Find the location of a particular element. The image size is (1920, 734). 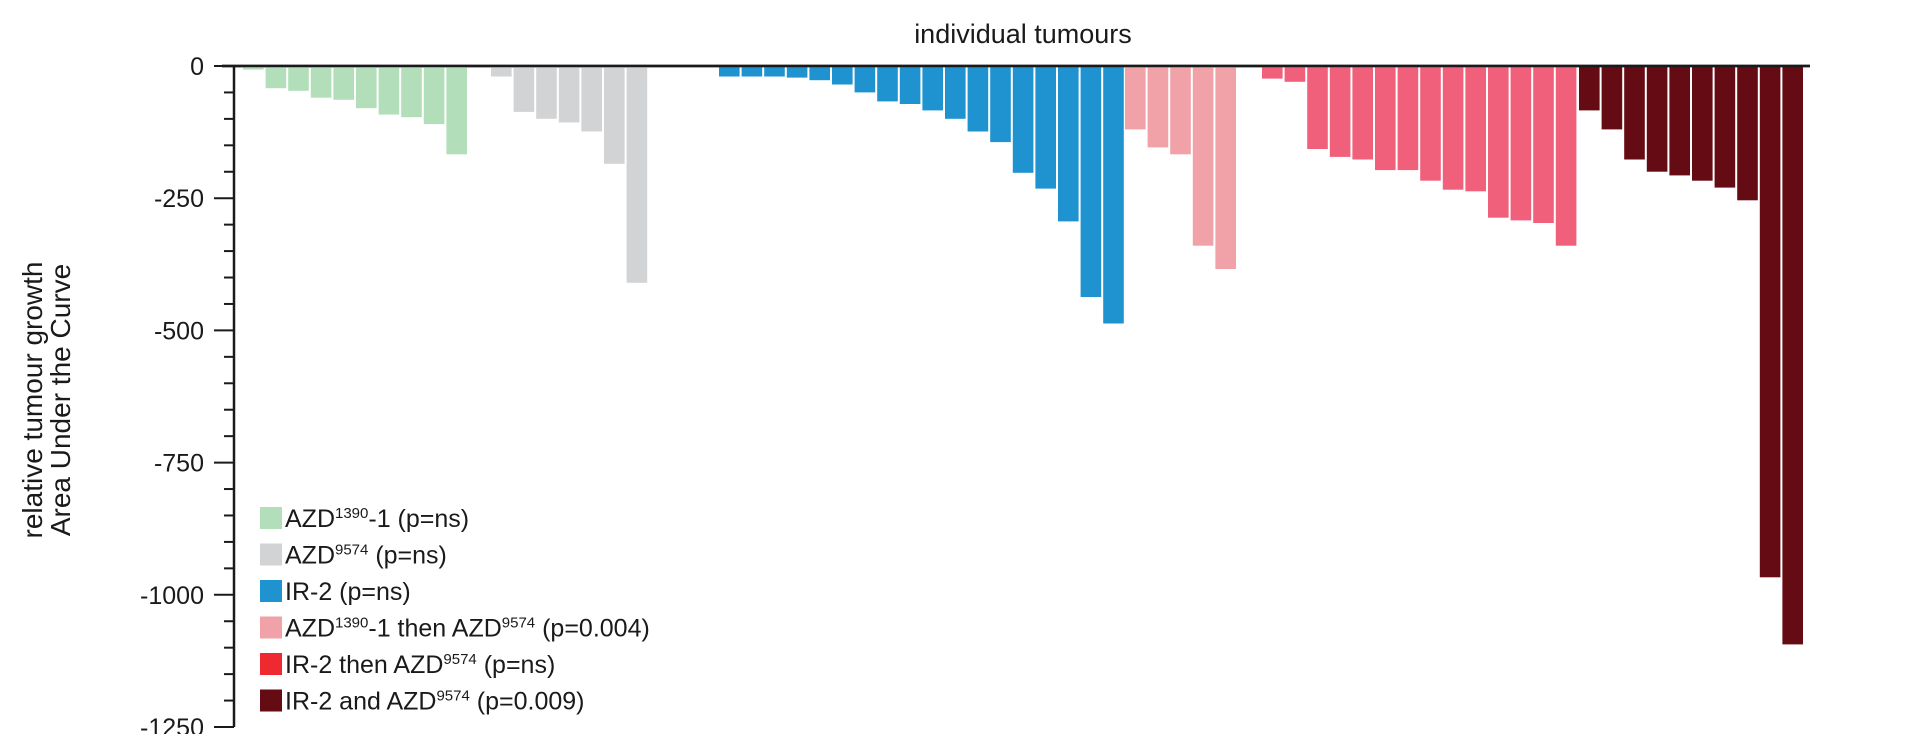

legend-label: AZD1390-1 (p=ns) is located at coordinates (377, 519).